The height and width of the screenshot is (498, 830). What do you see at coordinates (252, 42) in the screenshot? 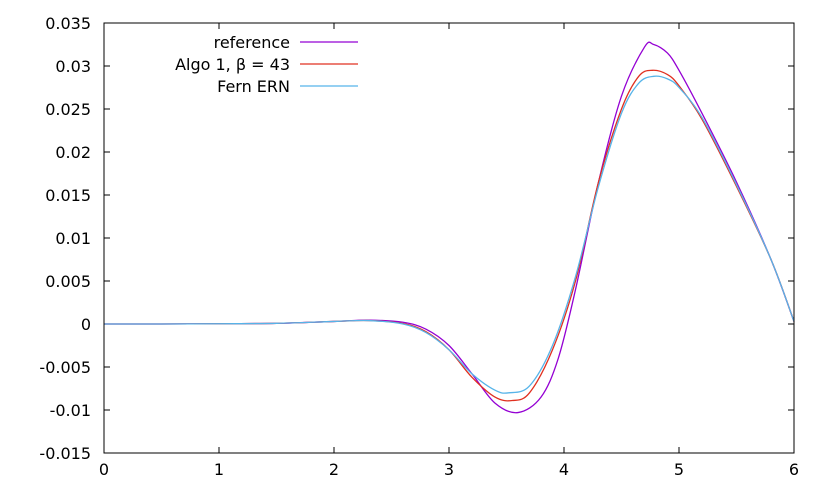
I see `legend-label: reference` at bounding box center [252, 42].